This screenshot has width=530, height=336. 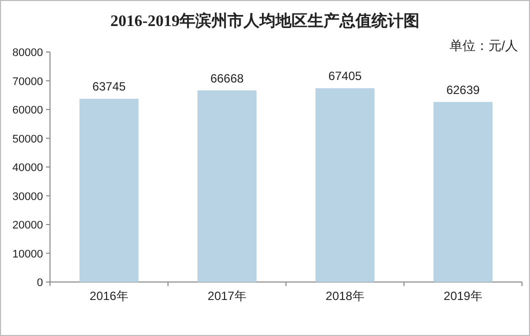 What do you see at coordinates (265, 21) in the screenshot?
I see `chart-title: 2016-2019年滨州市人均地区生产总值统计图` at bounding box center [265, 21].